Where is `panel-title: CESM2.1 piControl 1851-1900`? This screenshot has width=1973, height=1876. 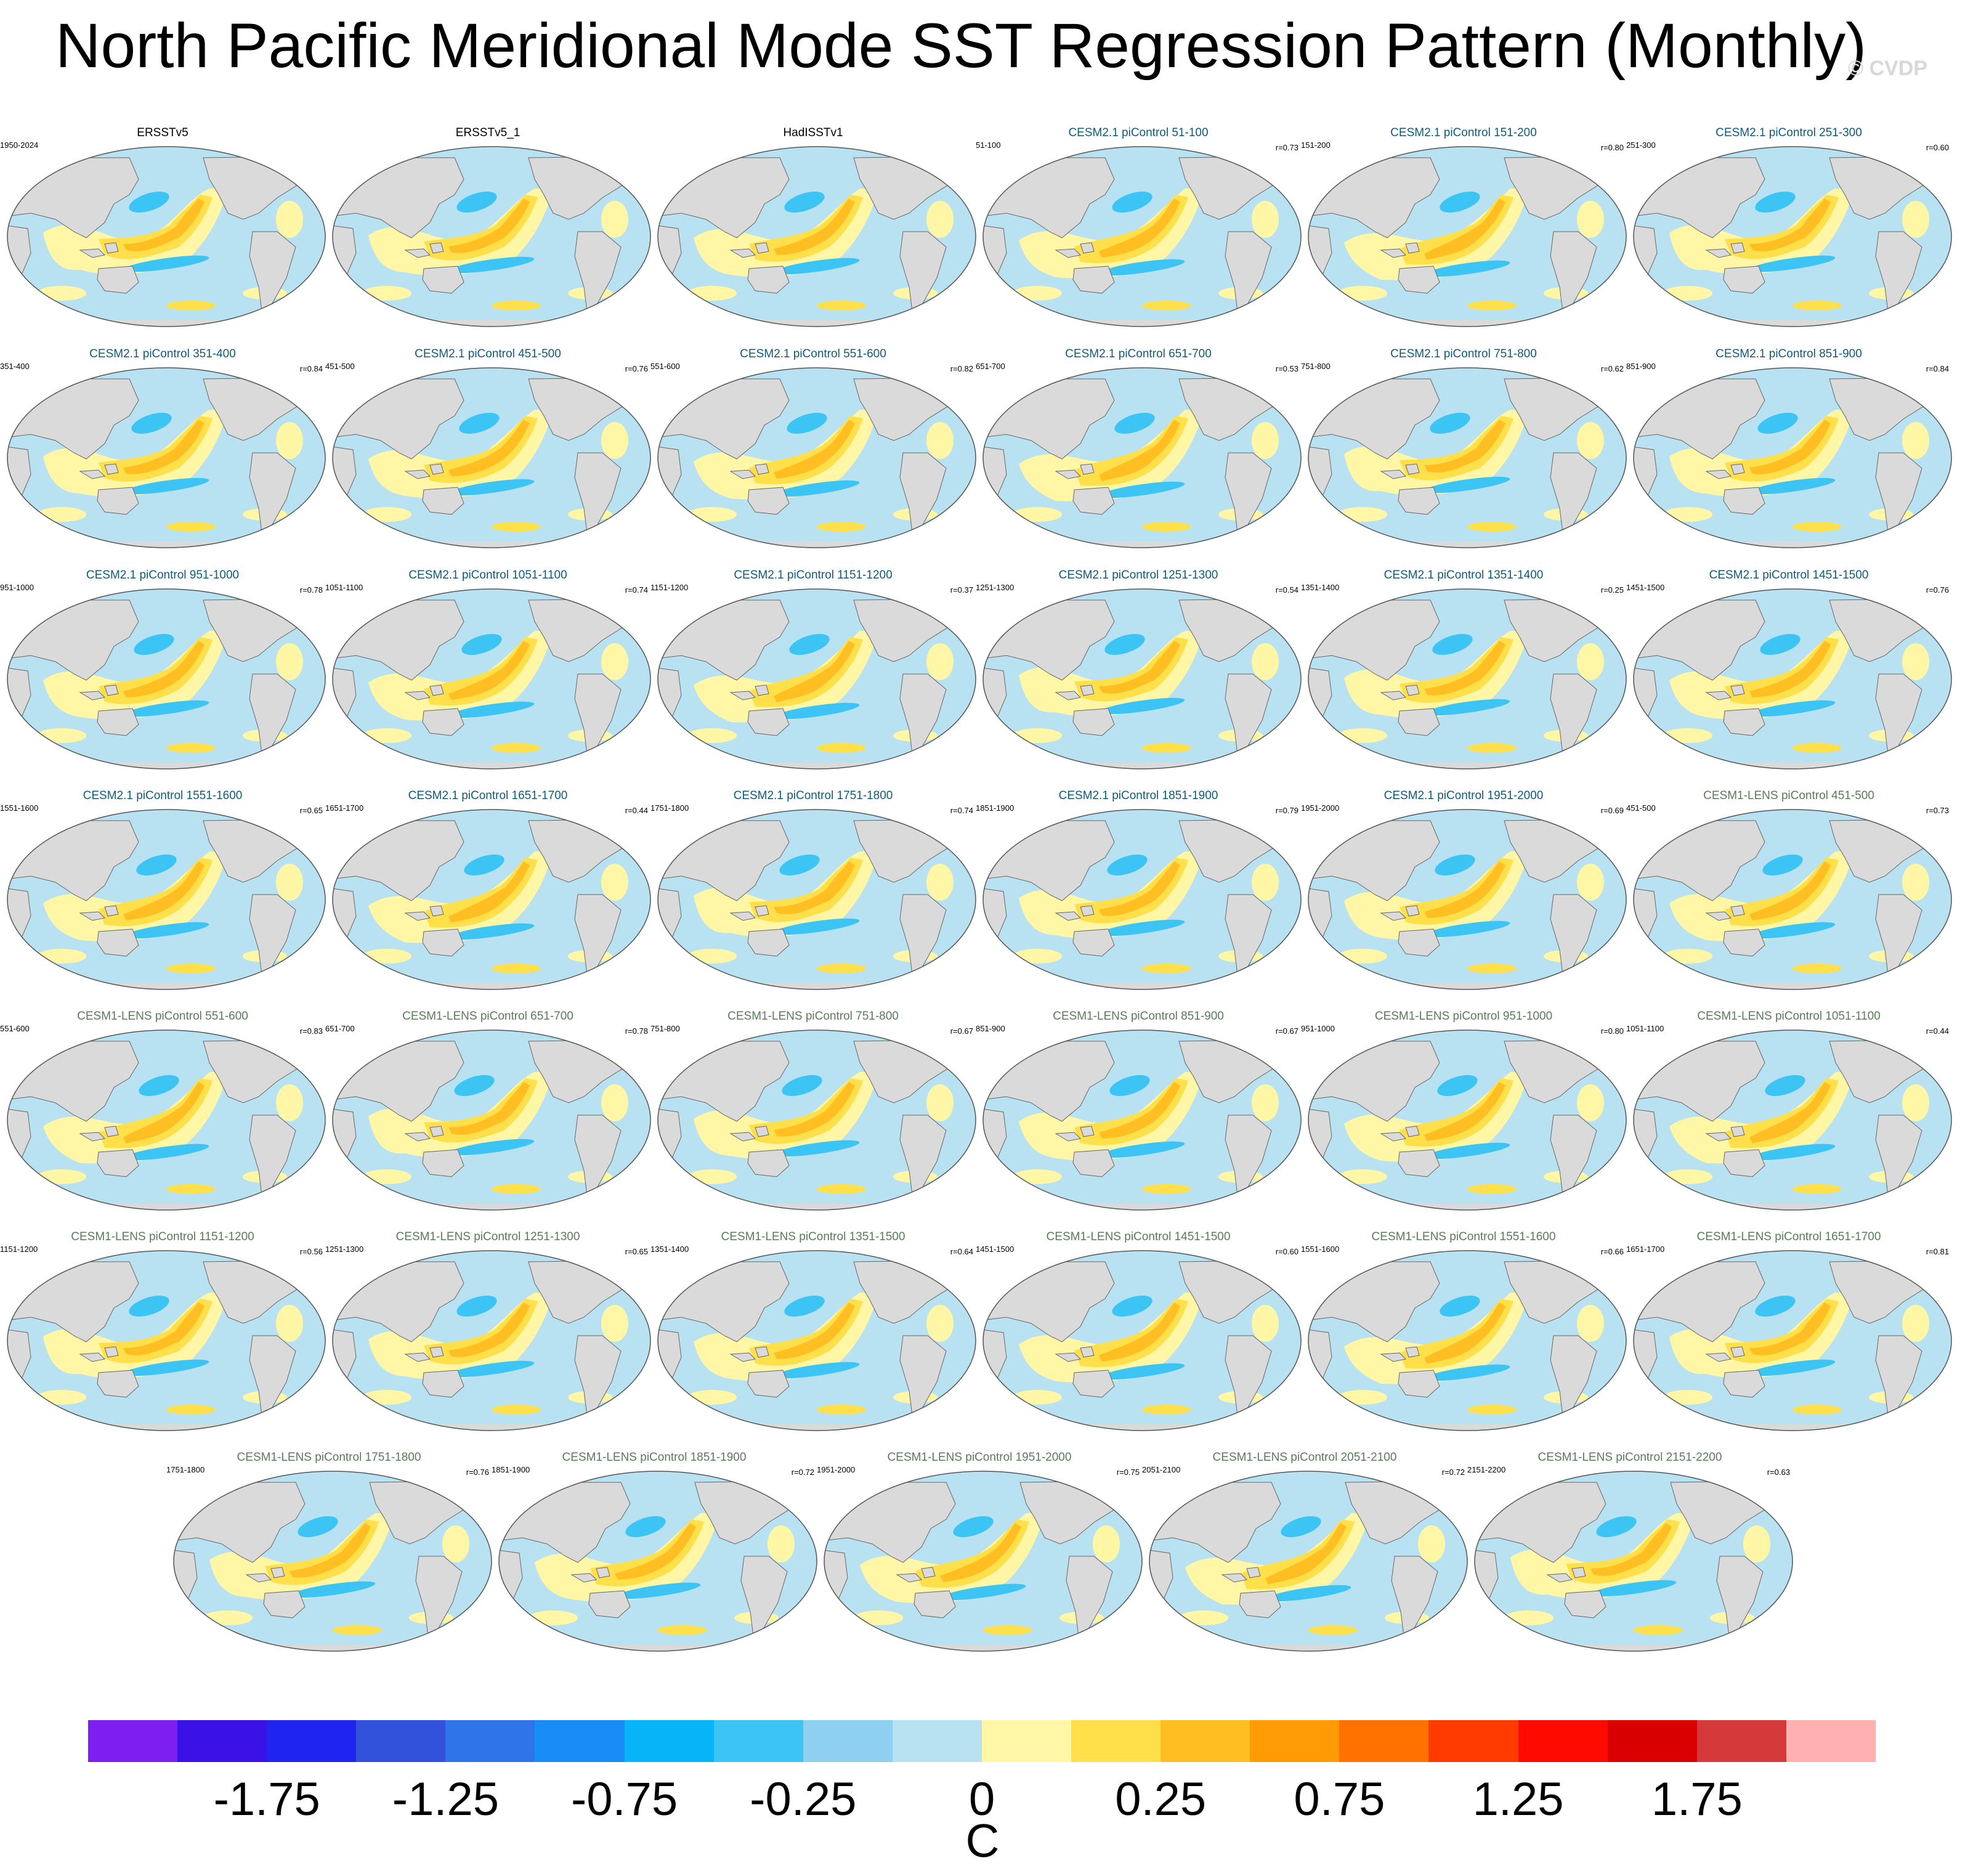
panel-title: CESM2.1 piControl 1851-1900 is located at coordinates (1138, 796).